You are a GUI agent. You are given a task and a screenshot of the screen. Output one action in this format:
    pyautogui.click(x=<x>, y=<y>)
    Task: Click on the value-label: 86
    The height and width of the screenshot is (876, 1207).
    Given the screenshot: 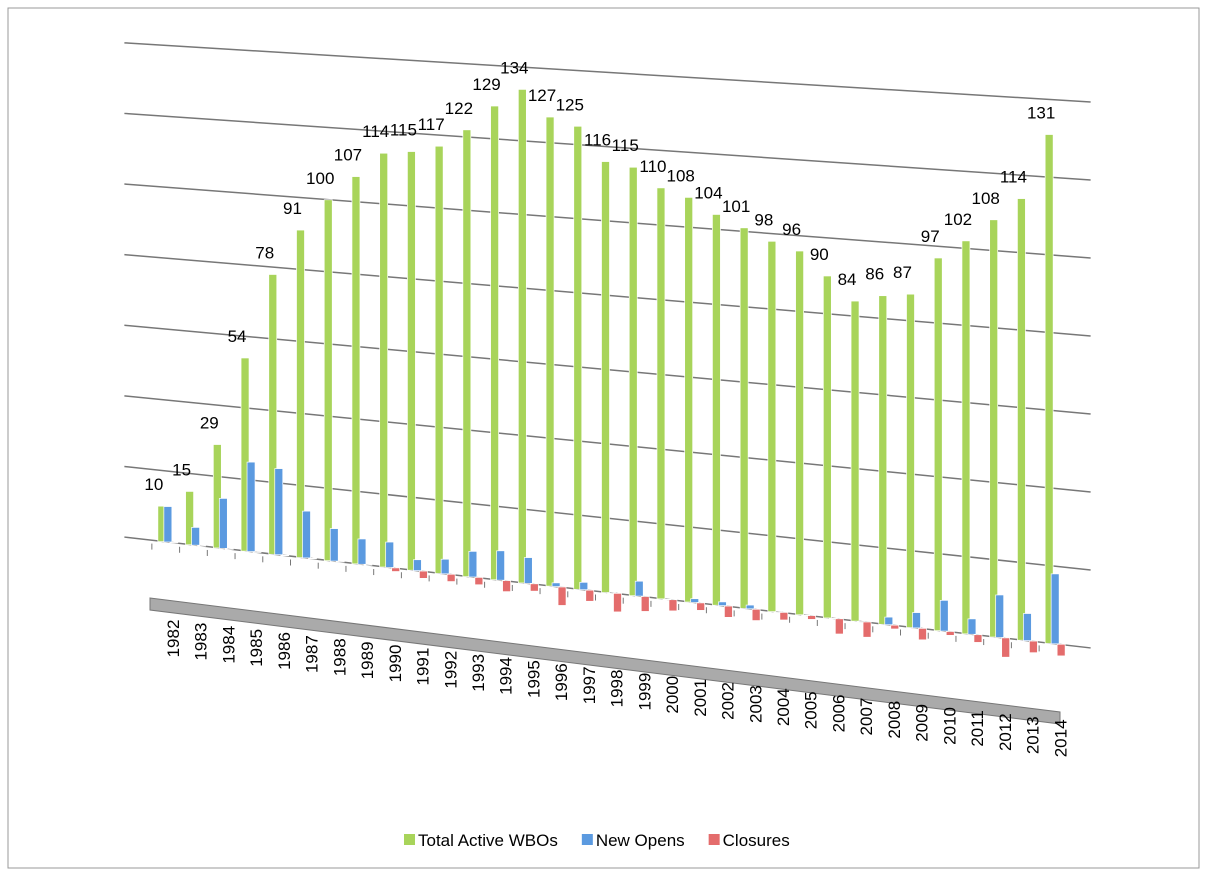 What is the action you would take?
    pyautogui.click(x=874, y=274)
    